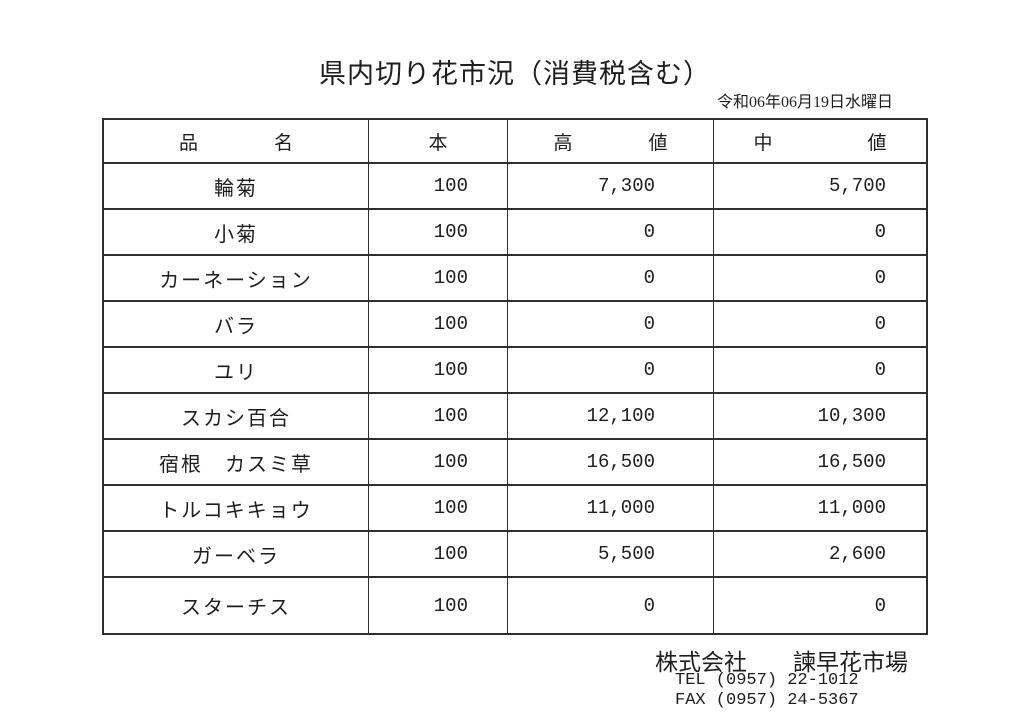 The width and height of the screenshot is (1024, 725). I want to click on table-row: スカシ百合 100 12,100 10,300, so click(515, 417).